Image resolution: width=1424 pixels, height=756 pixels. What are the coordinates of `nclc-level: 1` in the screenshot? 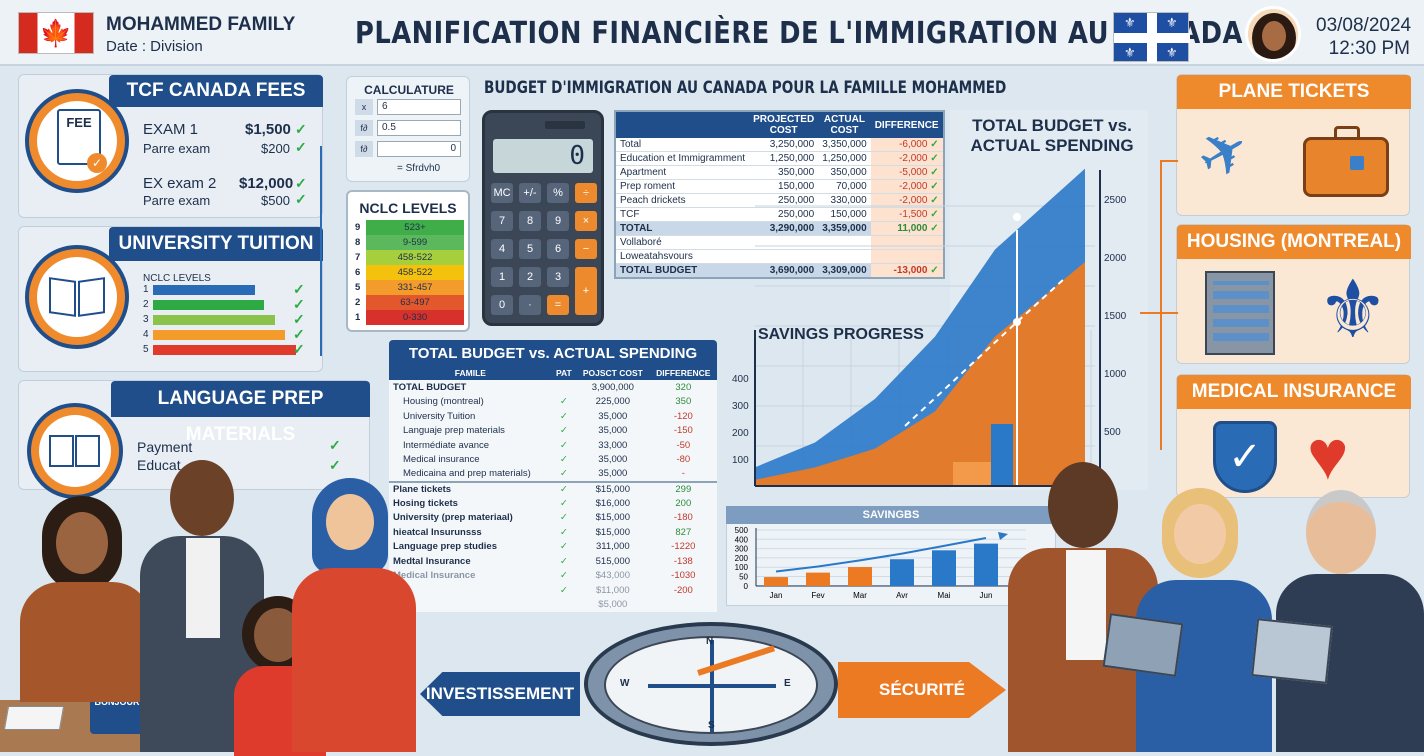 It's located at (358, 317).